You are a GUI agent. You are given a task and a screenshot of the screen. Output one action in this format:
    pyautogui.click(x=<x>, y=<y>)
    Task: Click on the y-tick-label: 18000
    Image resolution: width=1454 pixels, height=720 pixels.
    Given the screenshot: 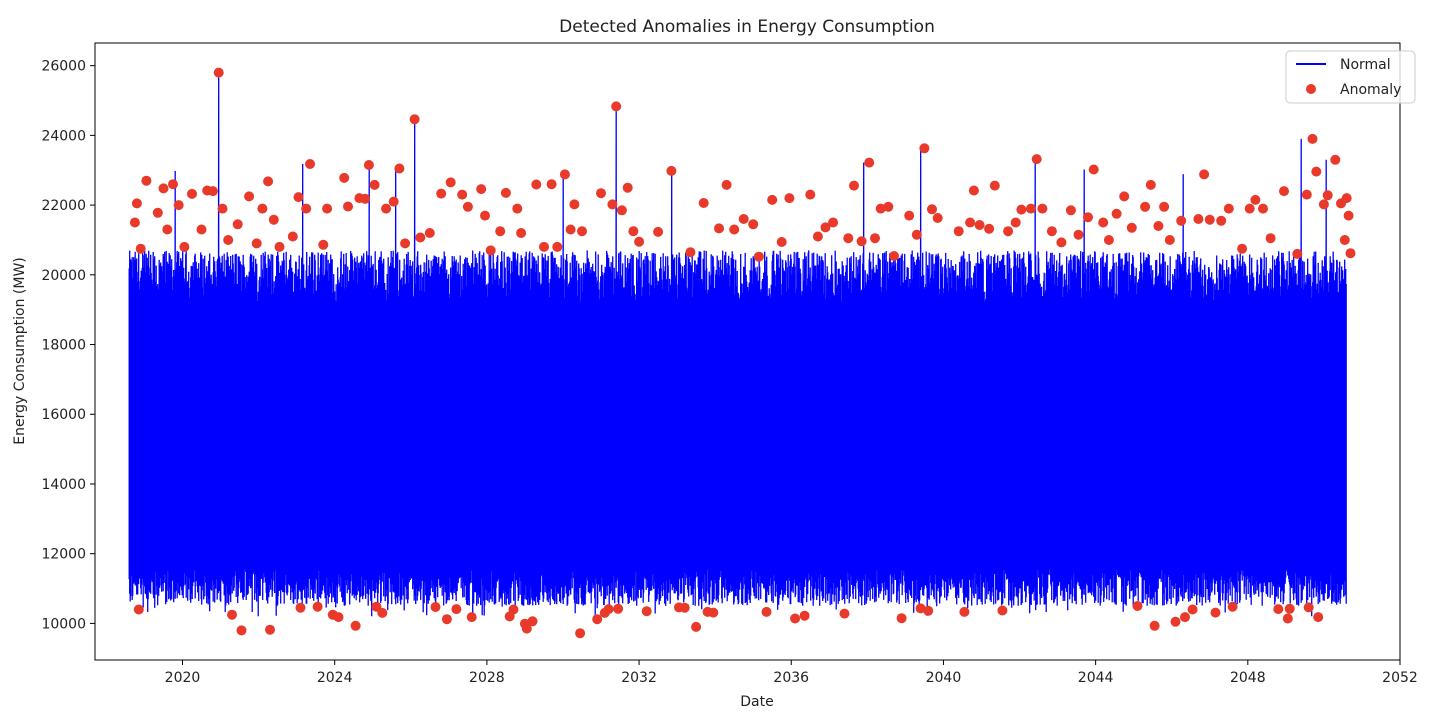 What is the action you would take?
    pyautogui.click(x=63, y=346)
    